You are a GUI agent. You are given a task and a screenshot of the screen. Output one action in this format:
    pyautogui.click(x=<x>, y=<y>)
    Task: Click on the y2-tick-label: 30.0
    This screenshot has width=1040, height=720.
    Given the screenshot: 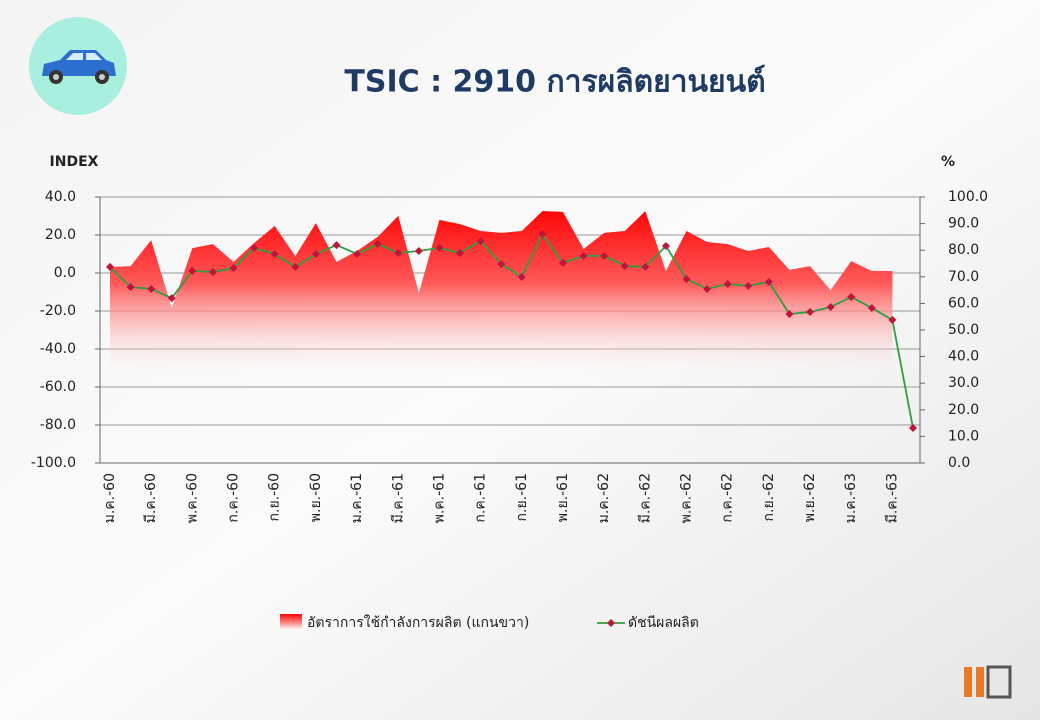 What is the action you would take?
    pyautogui.click(x=963, y=383)
    